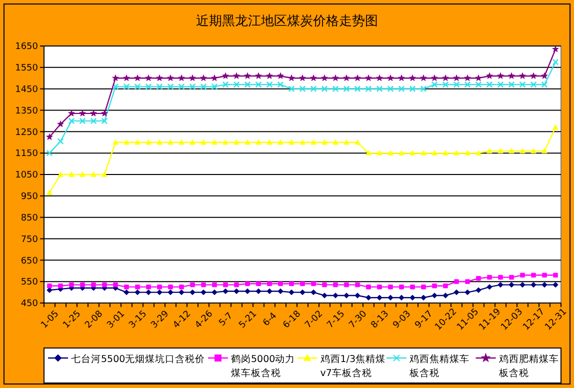 This screenshot has width=574, height=388. Describe the element at coordinates (29, 283) in the screenshot. I see `y-tick-label: 550` at that location.